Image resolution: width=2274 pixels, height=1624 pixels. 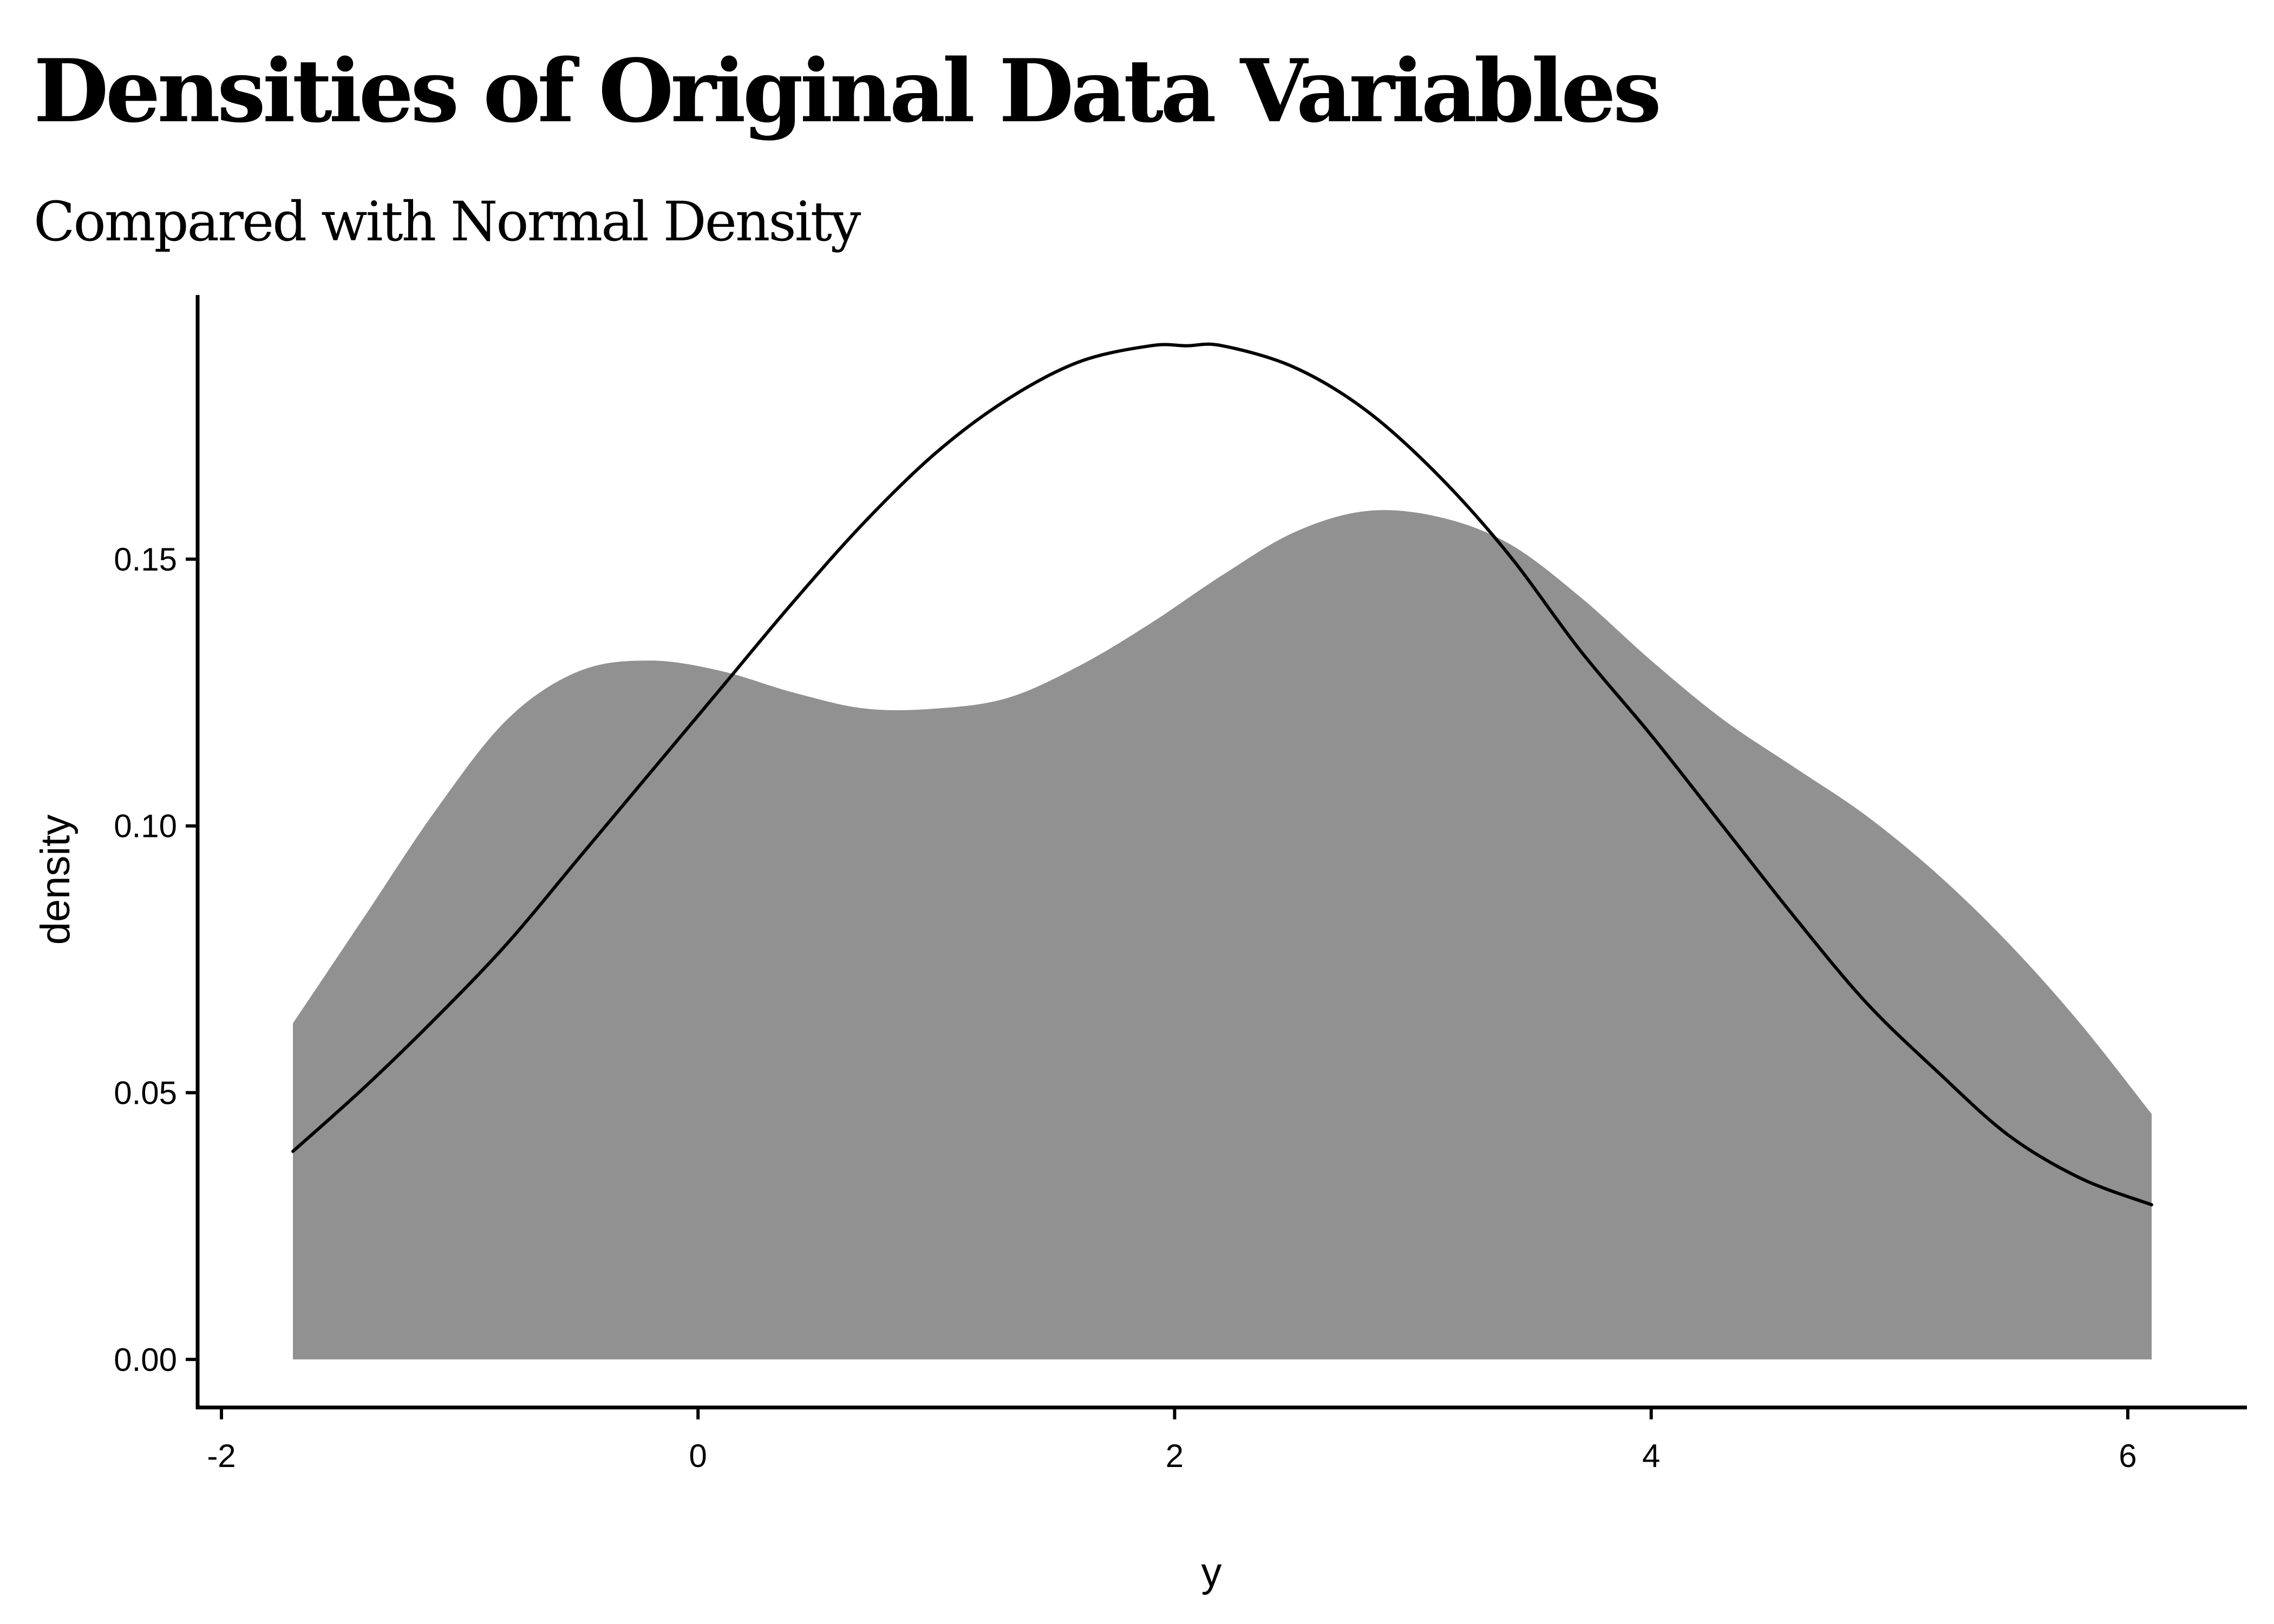 I want to click on y-tick-label: 0.10, so click(x=145, y=826).